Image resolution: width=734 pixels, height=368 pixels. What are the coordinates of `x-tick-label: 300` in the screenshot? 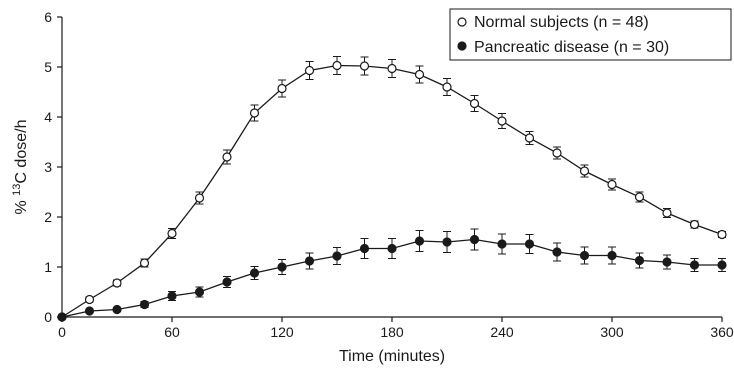 It's located at (612, 332).